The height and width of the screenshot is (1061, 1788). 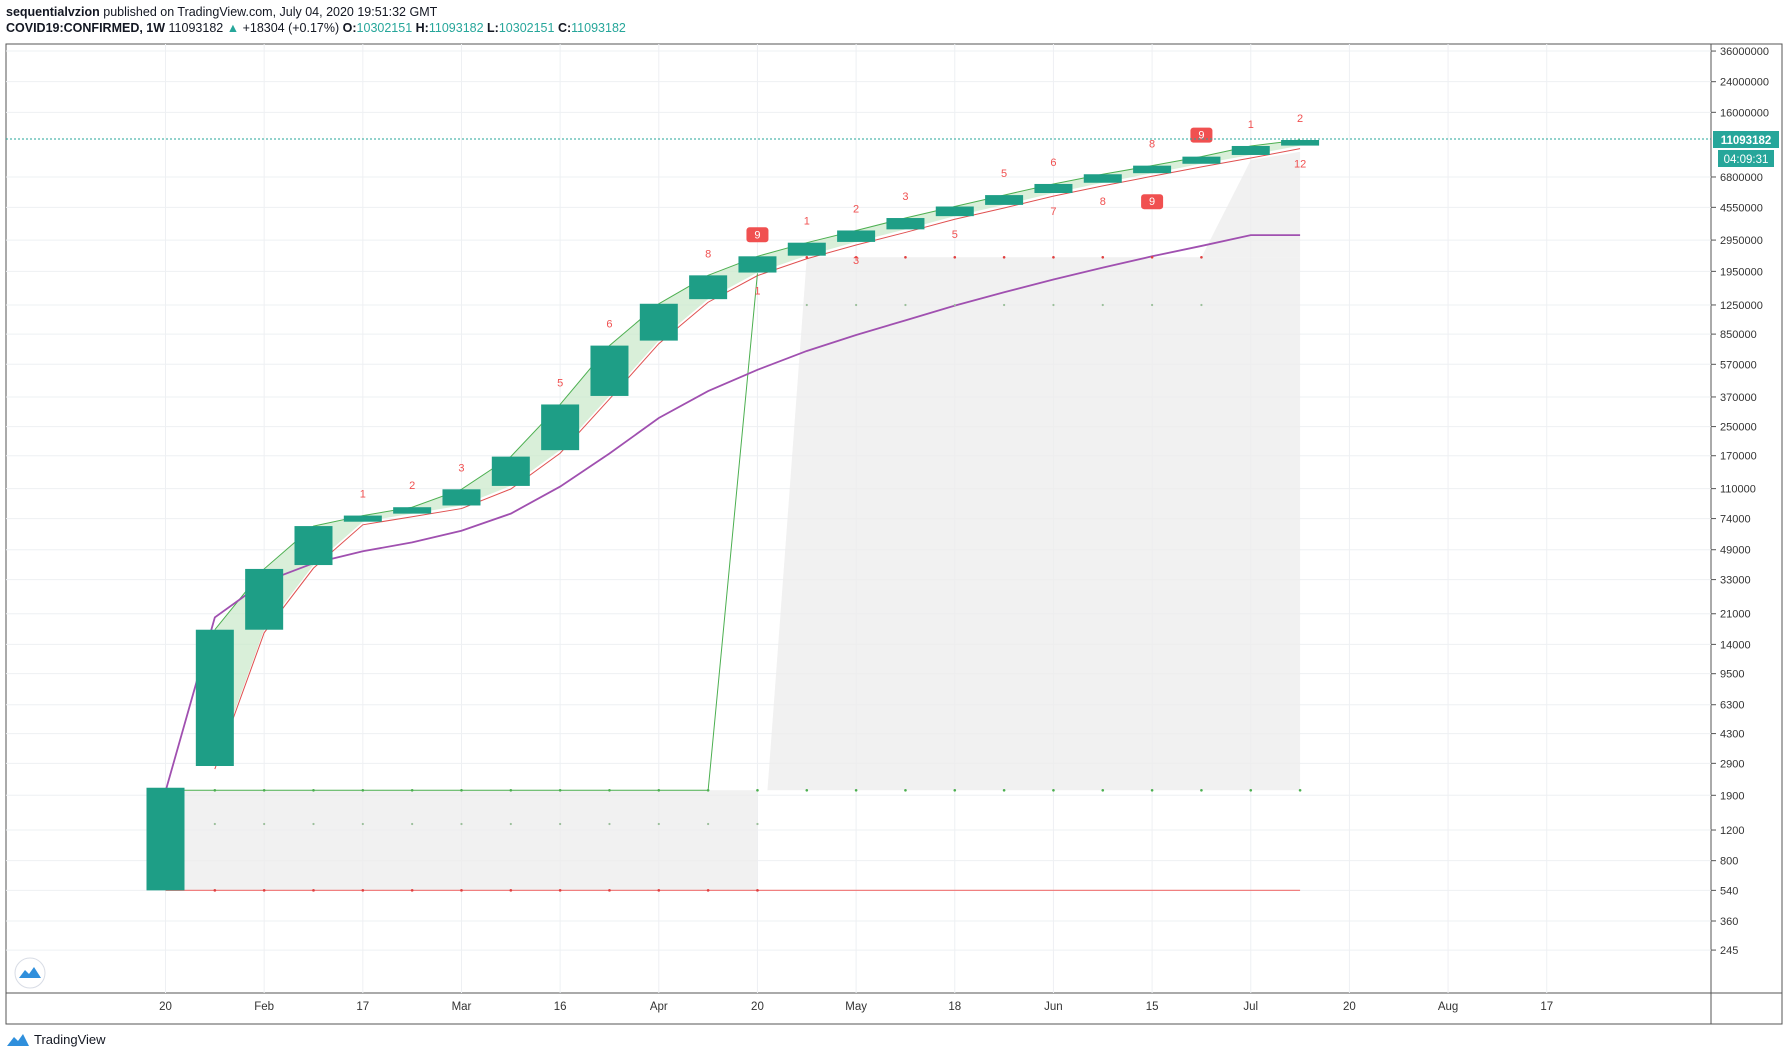 I want to click on open-value: 10302151, so click(x=384, y=28).